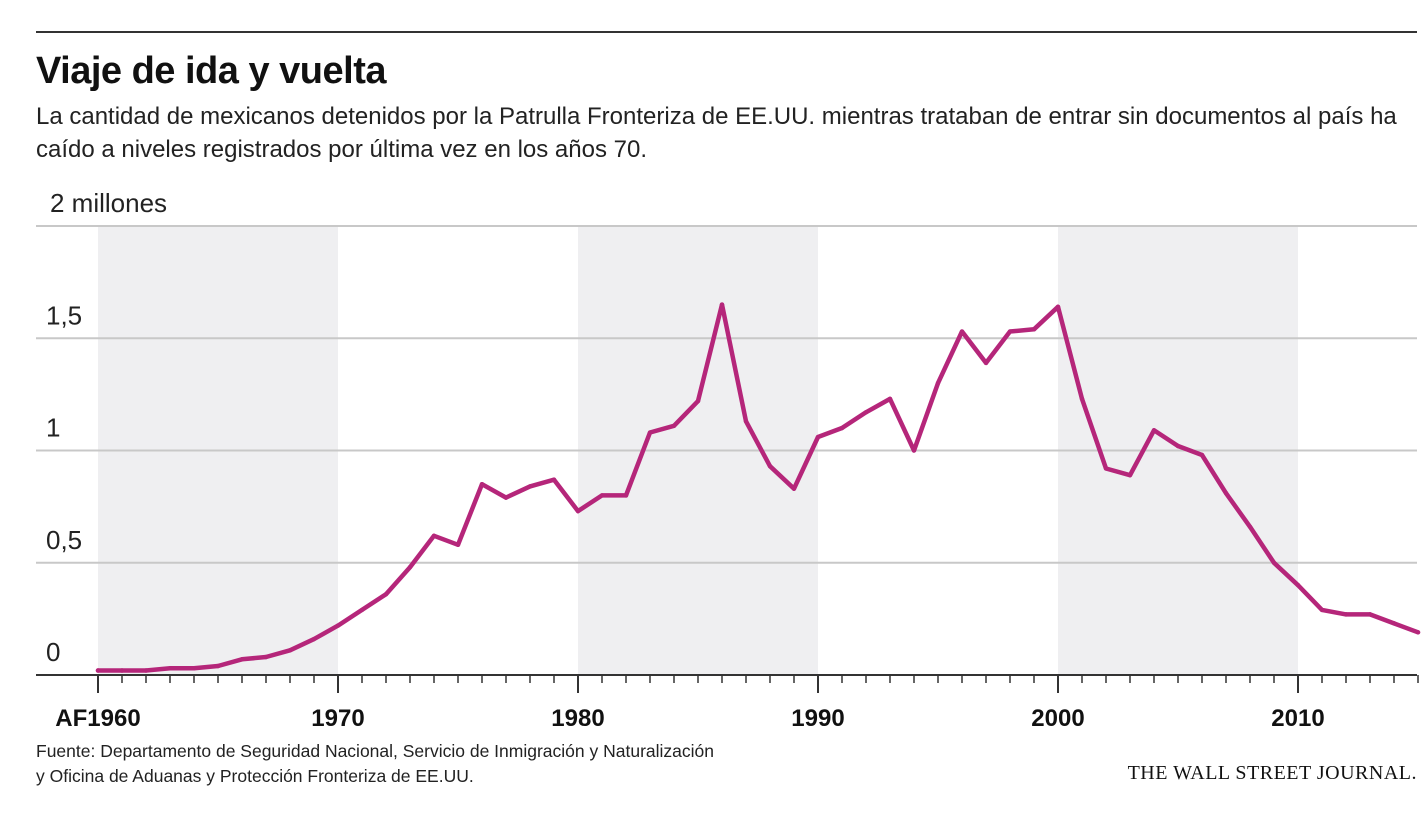 The width and height of the screenshot is (1421, 839). Describe the element at coordinates (362, 610) in the screenshot. I see `data-point-1971` at that location.